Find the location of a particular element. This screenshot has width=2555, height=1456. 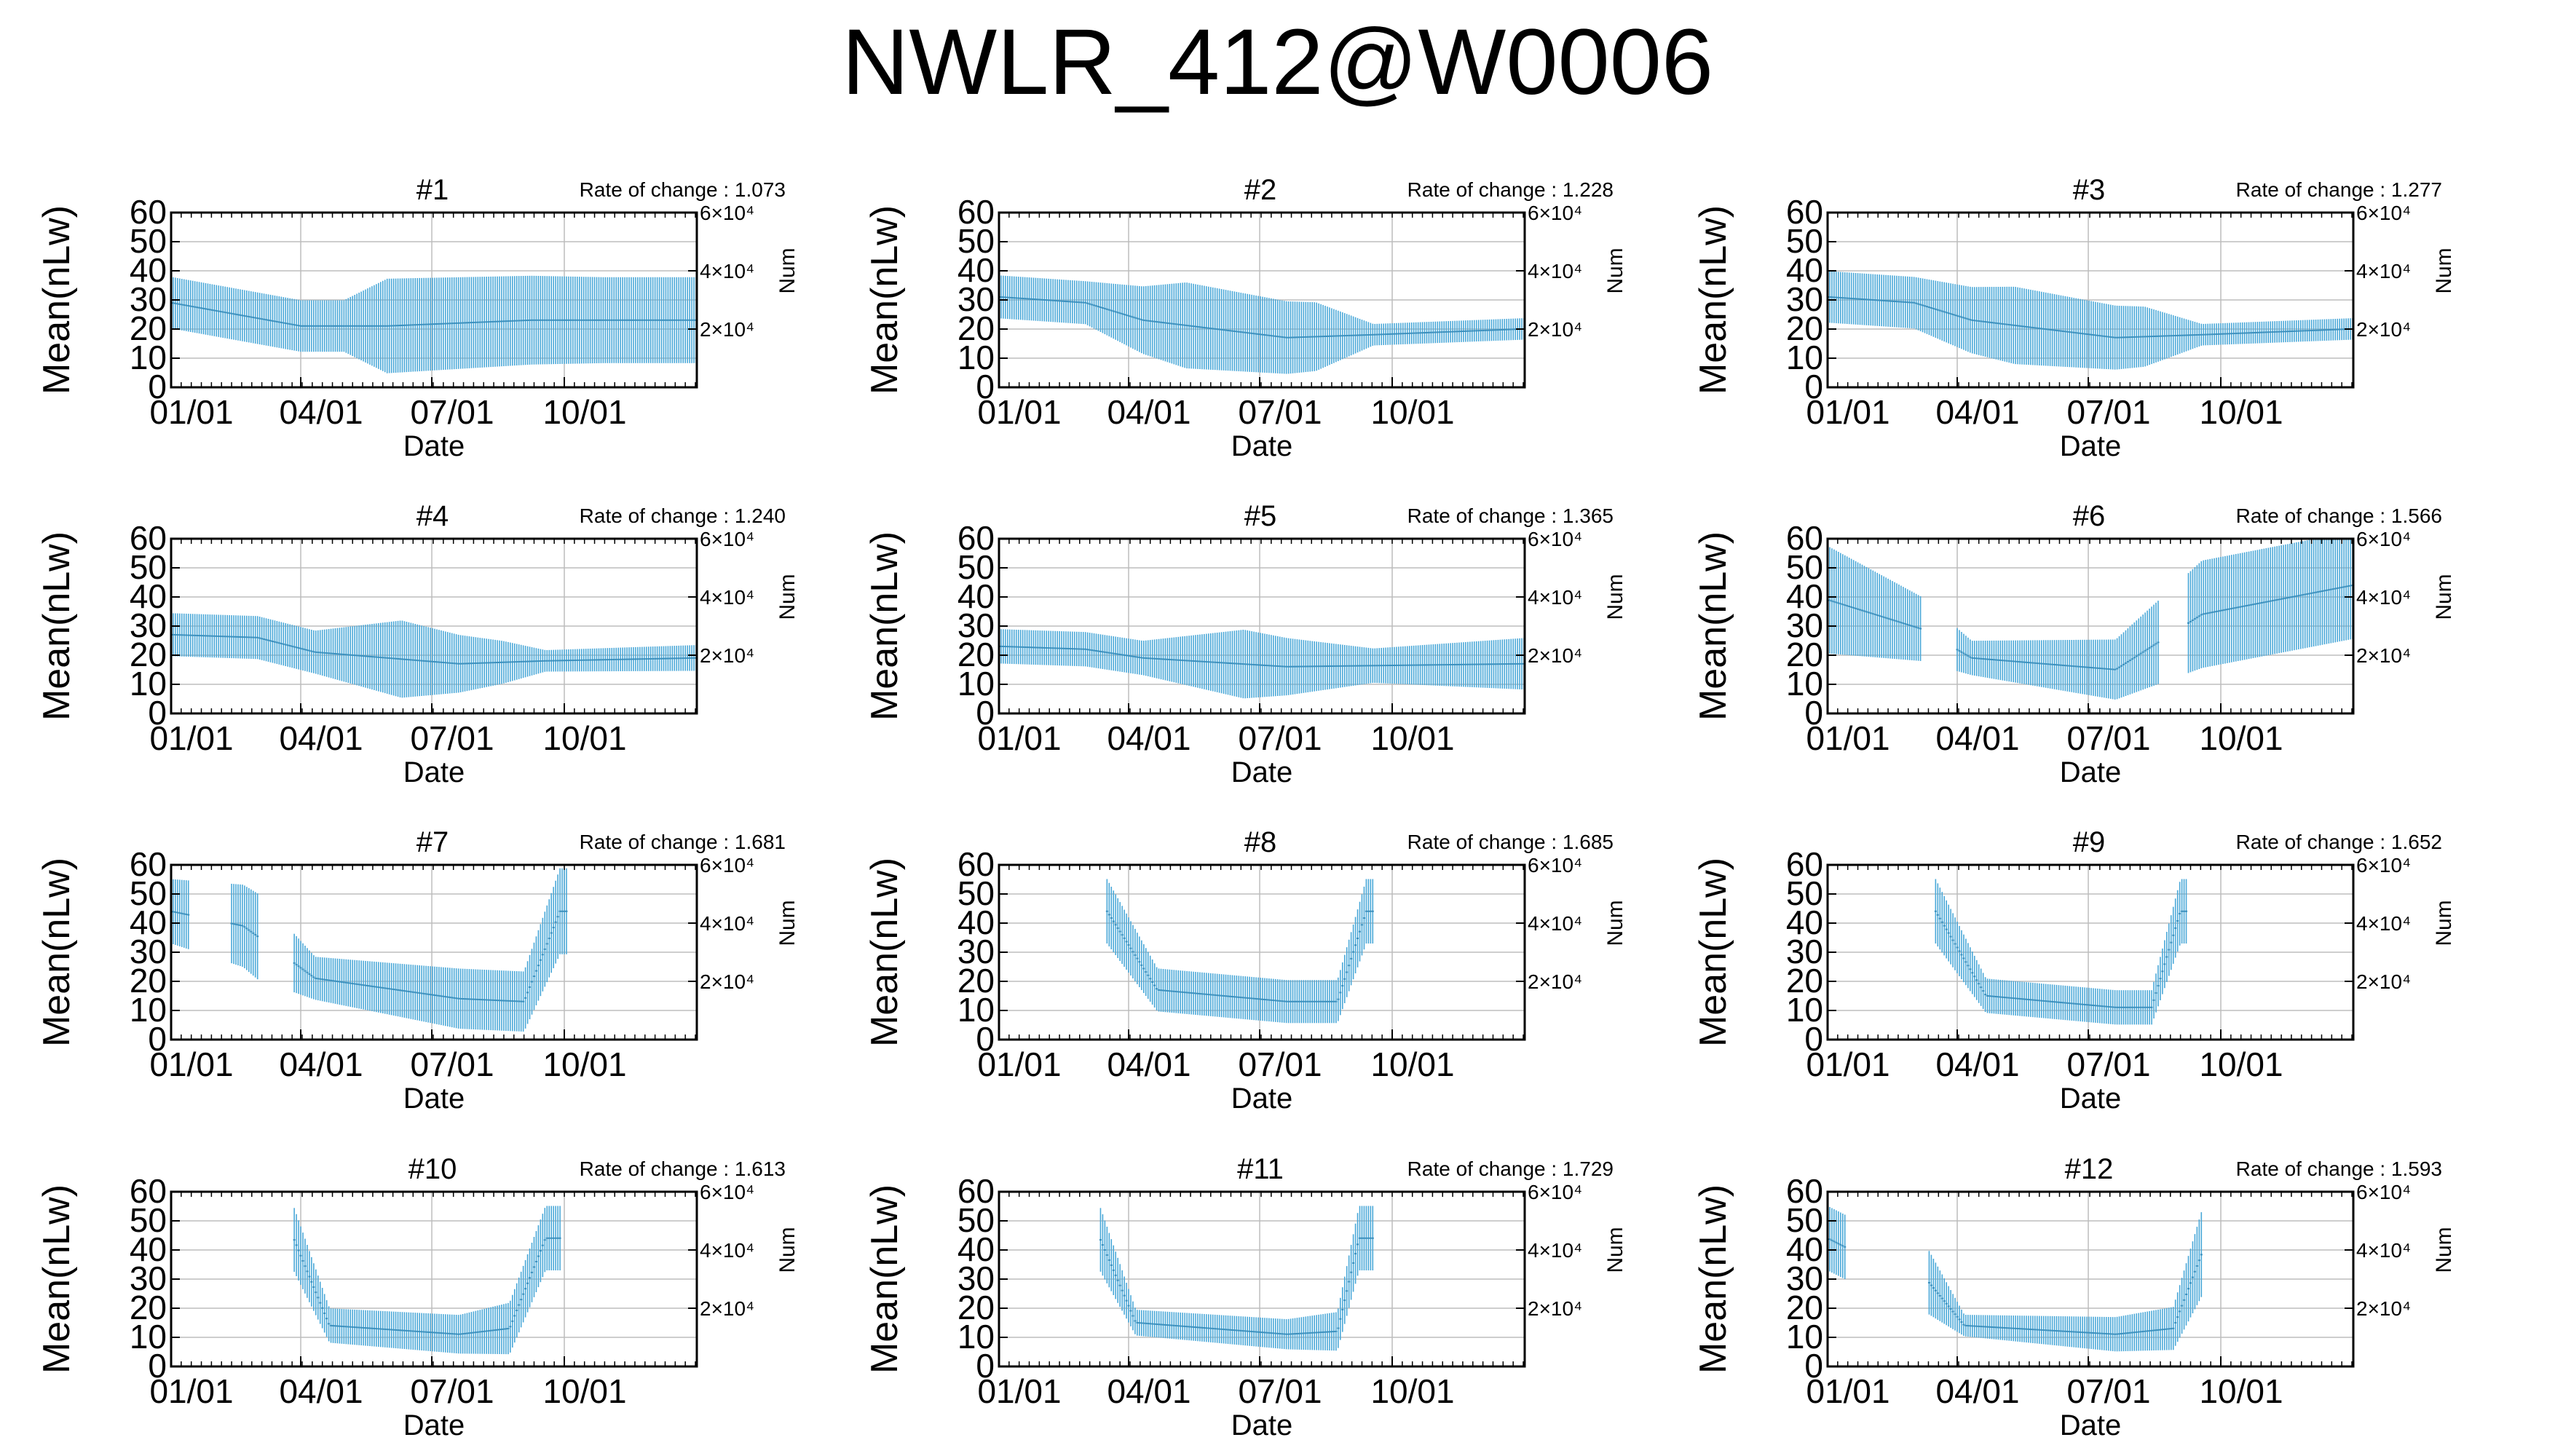

subplot-title: #3 is located at coordinates (2089, 190).